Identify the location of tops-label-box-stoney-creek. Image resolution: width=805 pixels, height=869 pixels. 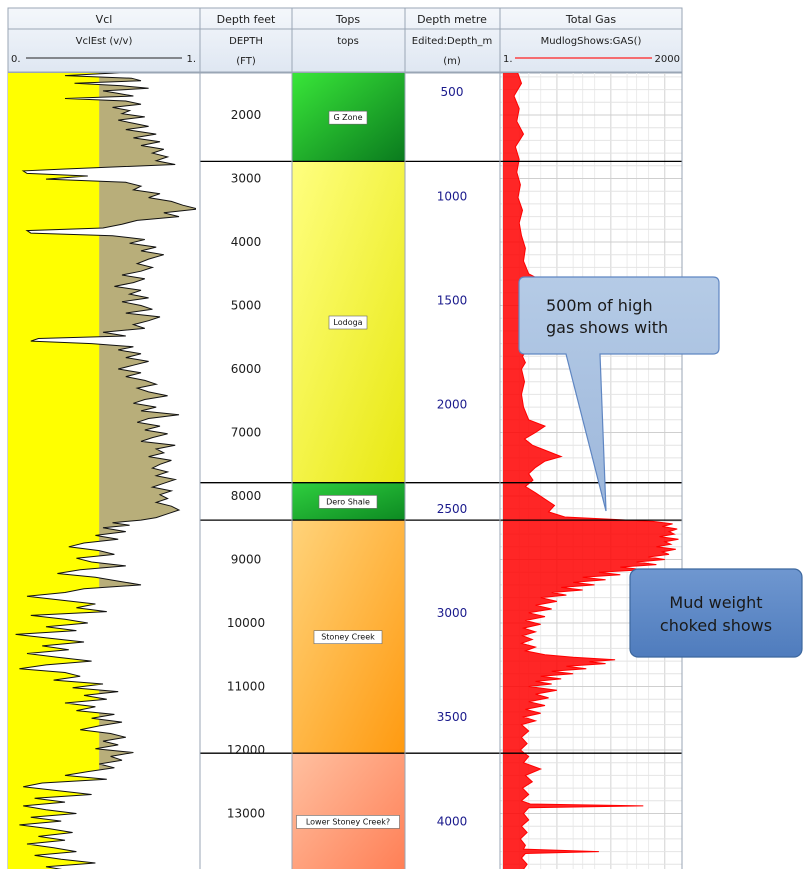
(348, 637).